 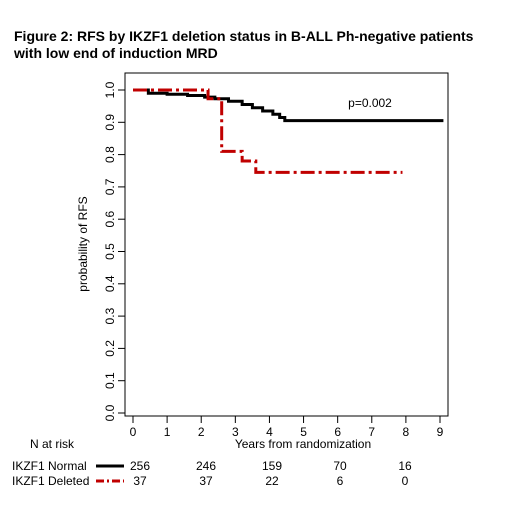 I want to click on survival-curves, so click(x=288, y=131).